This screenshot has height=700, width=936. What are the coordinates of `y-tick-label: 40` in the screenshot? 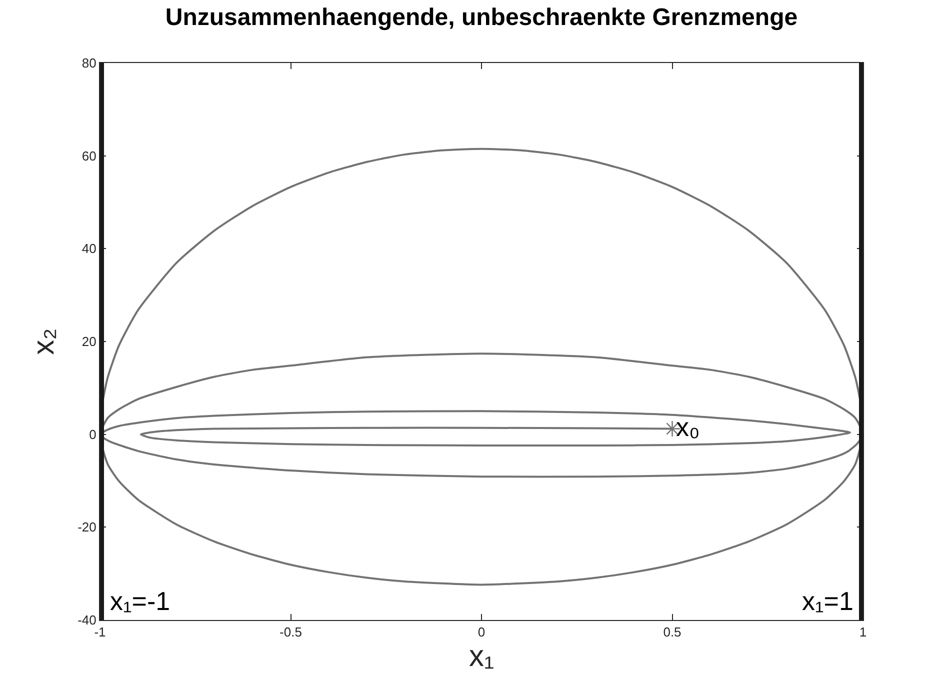 It's located at (89, 248).